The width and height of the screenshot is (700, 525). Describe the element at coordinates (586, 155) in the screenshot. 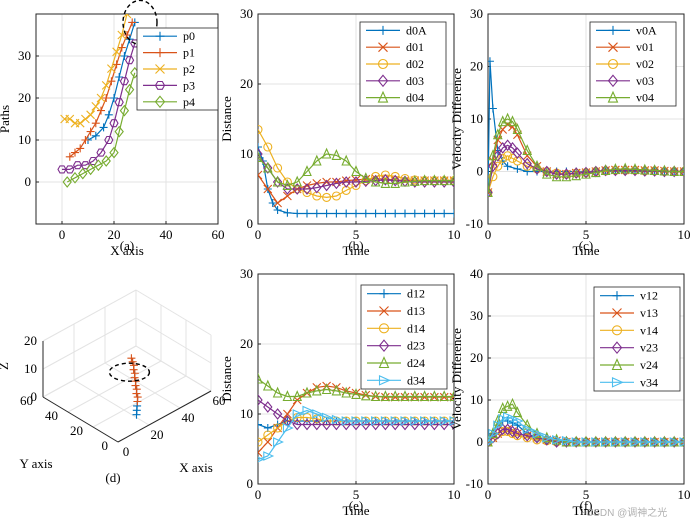

I see `series-line-v04` at that location.